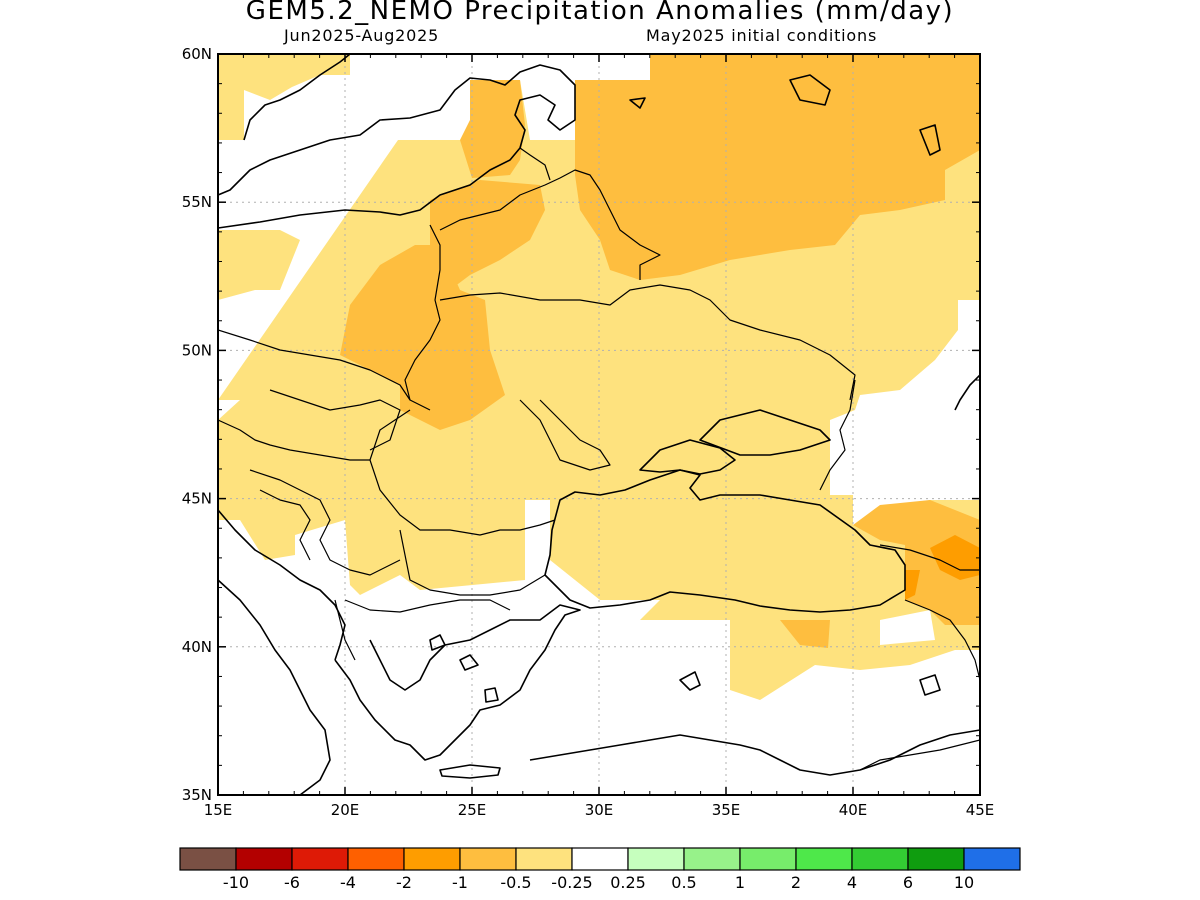 The width and height of the screenshot is (1200, 900). I want to click on border-caucasus, so click(929, 557).